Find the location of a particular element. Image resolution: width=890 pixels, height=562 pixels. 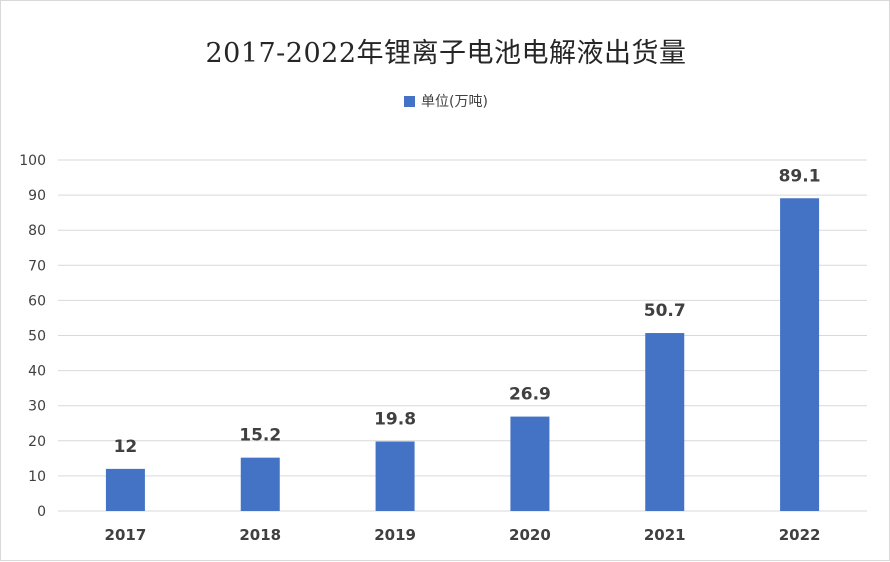

y-tick-label: 50 is located at coordinates (37, 337).